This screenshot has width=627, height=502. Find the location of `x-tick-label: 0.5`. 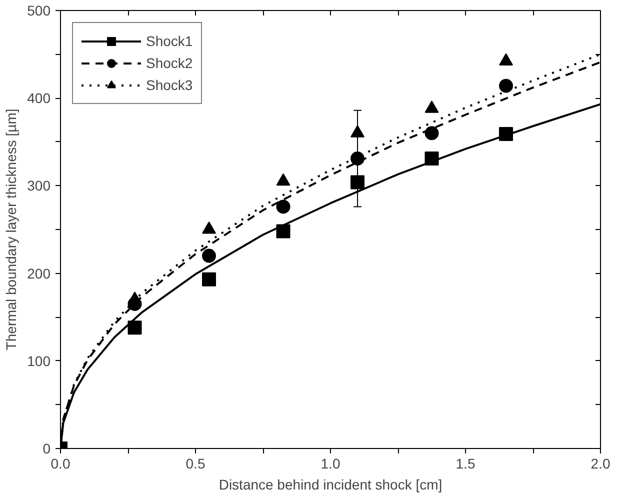

x-tick-label: 0.5 is located at coordinates (196, 464).